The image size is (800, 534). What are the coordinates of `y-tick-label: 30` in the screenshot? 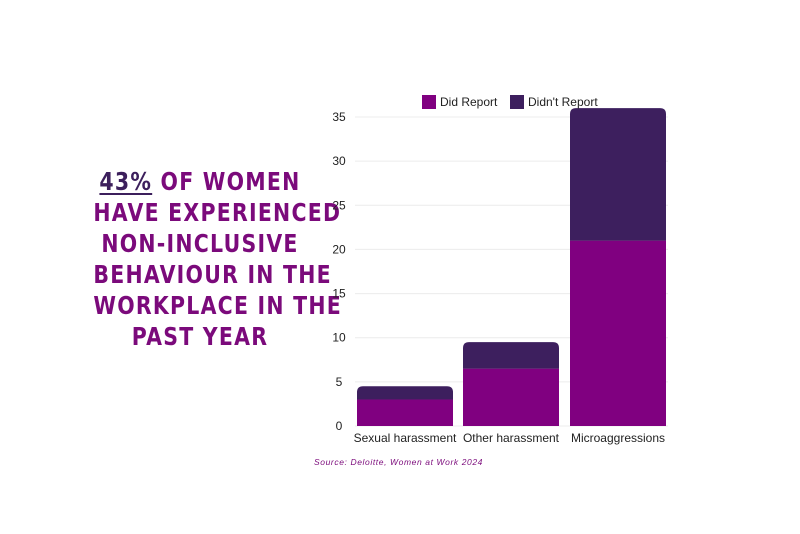 It's located at (339, 161).